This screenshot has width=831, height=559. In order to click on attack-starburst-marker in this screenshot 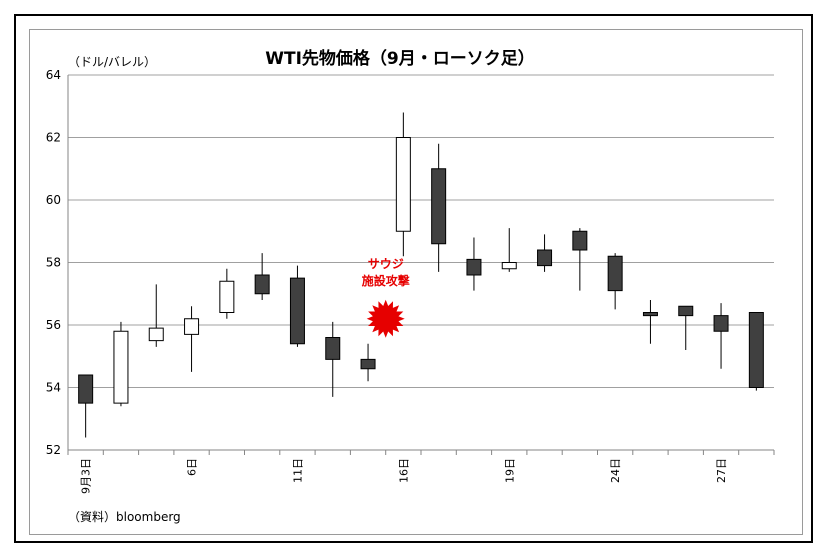, I will do `click(385, 318)`.